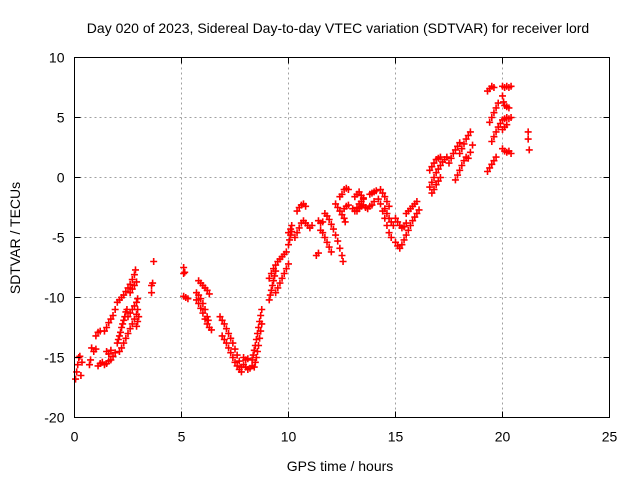 Image resolution: width=640 pixels, height=480 pixels. Describe the element at coordinates (340, 466) in the screenshot. I see `x-axis-title: GPS time / hours` at that location.